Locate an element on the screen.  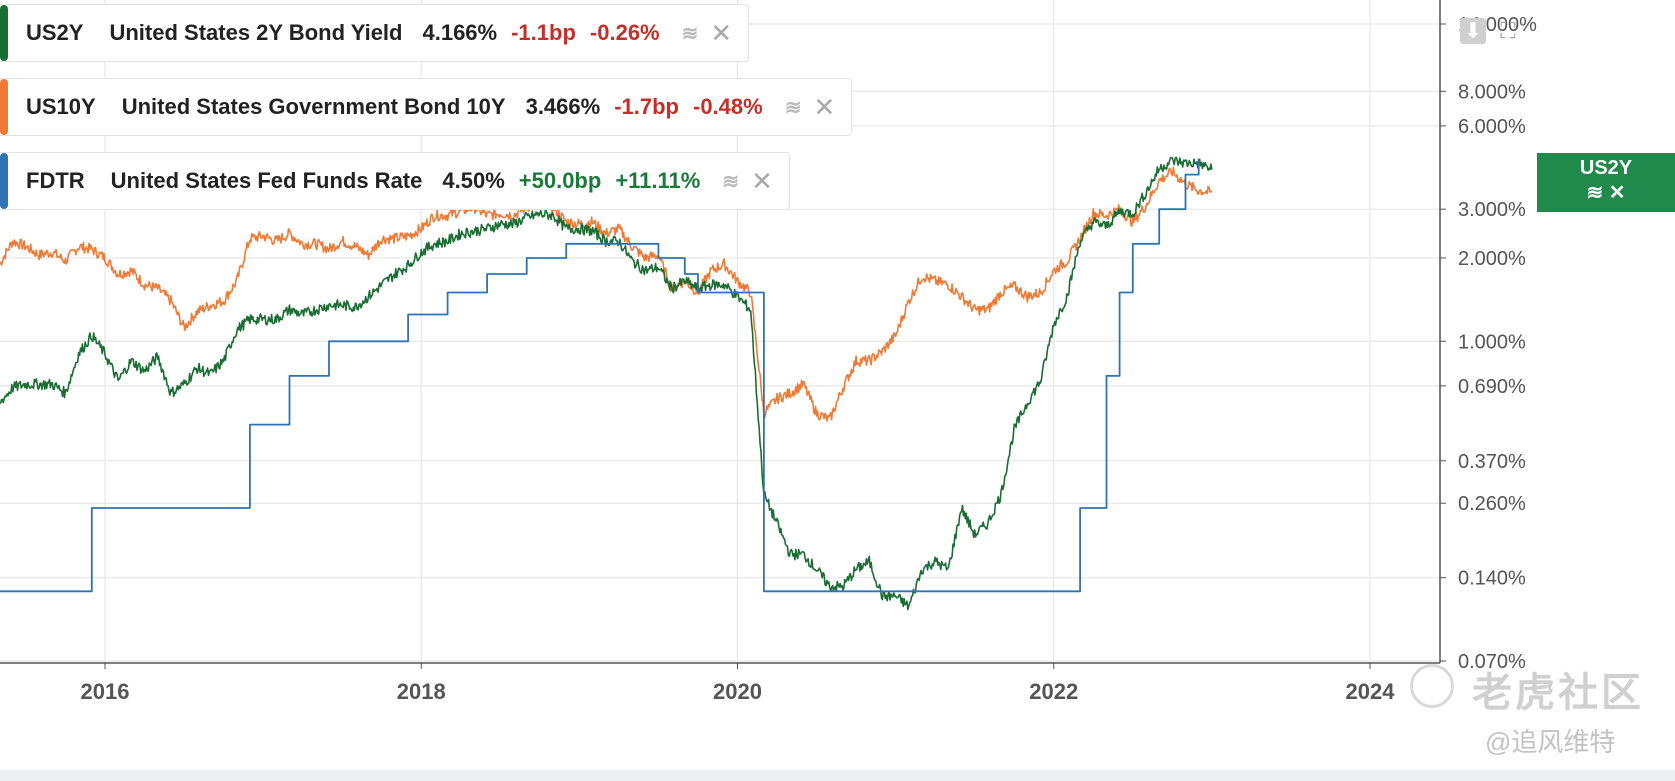
price-tag-label: US2Y is located at coordinates (1606, 168).